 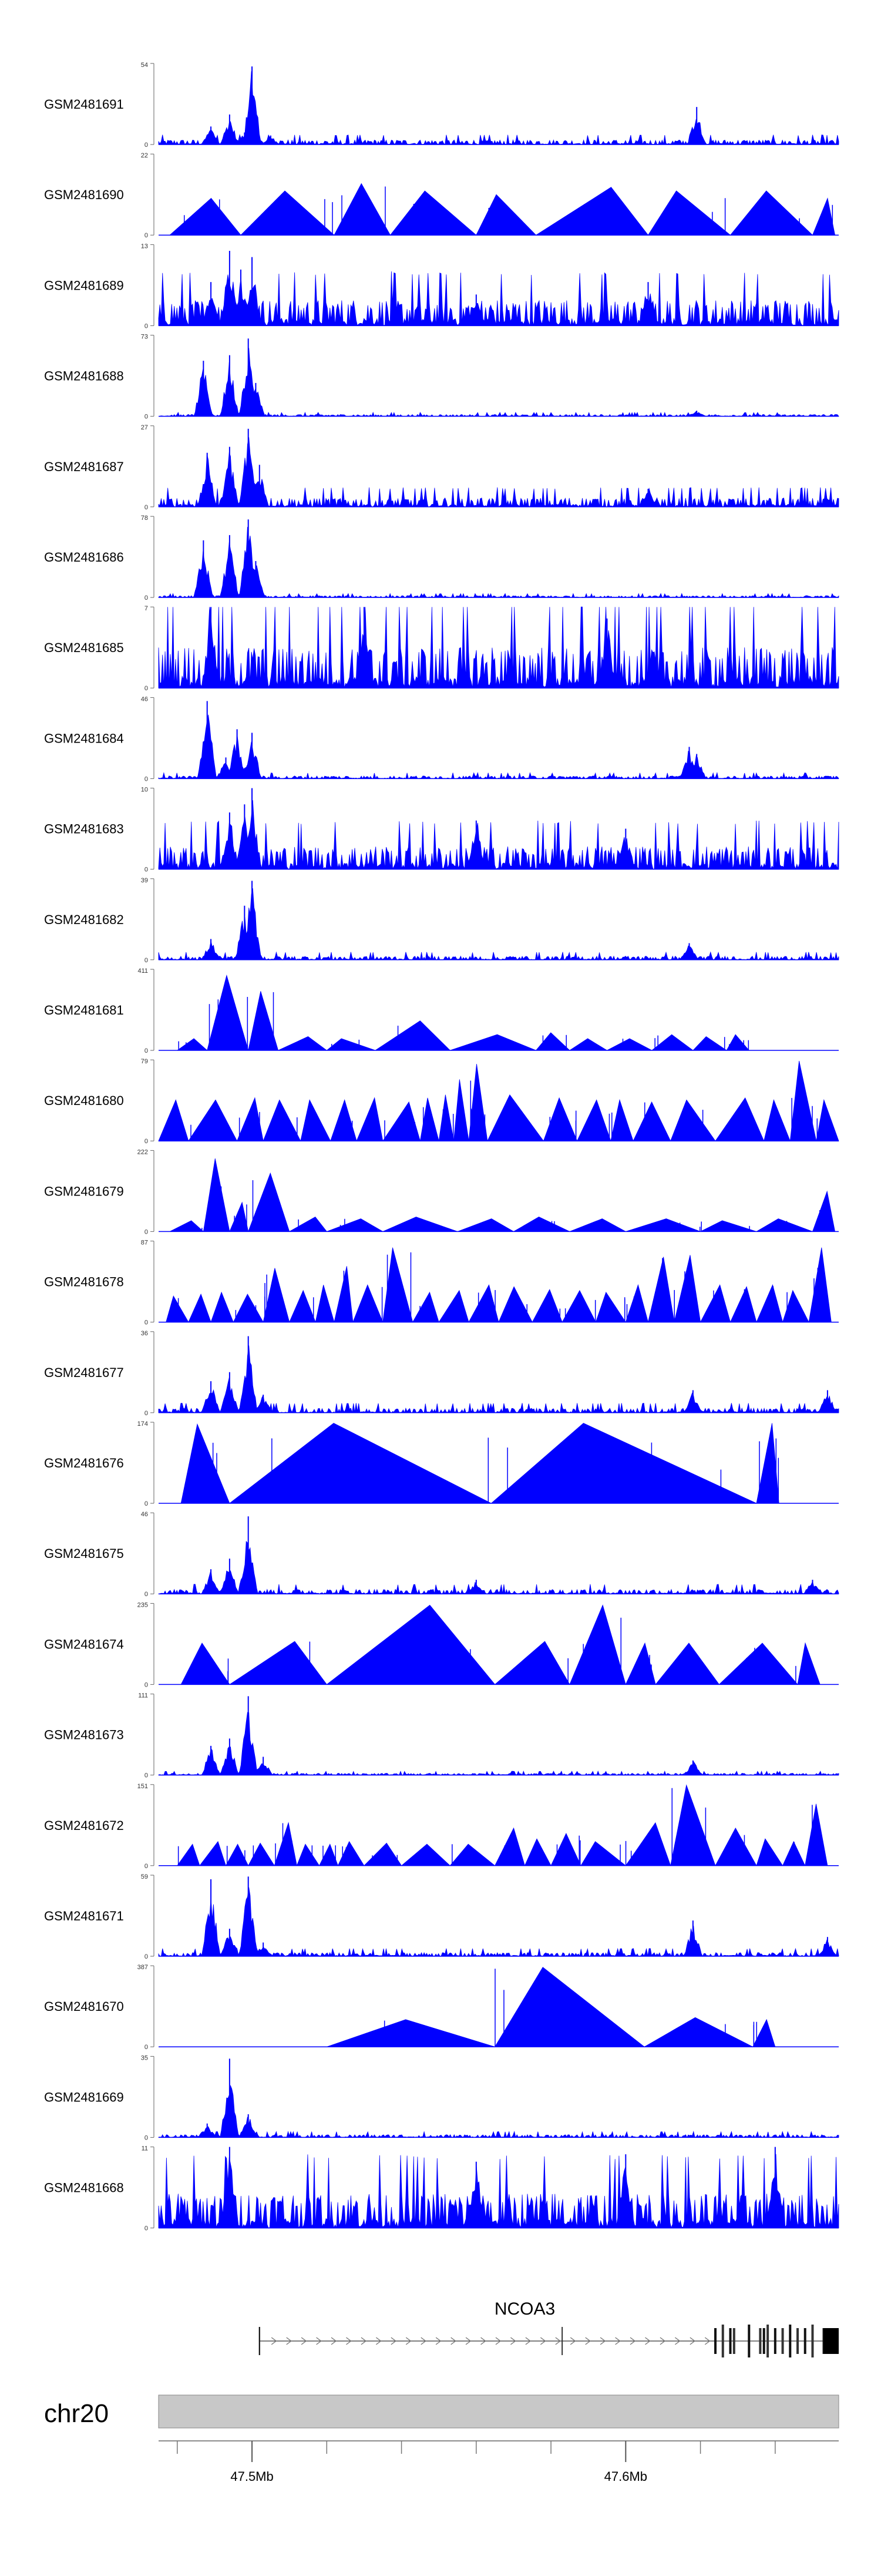 I want to click on track: GSM2481668 11 0, so click(x=441, y=2188).